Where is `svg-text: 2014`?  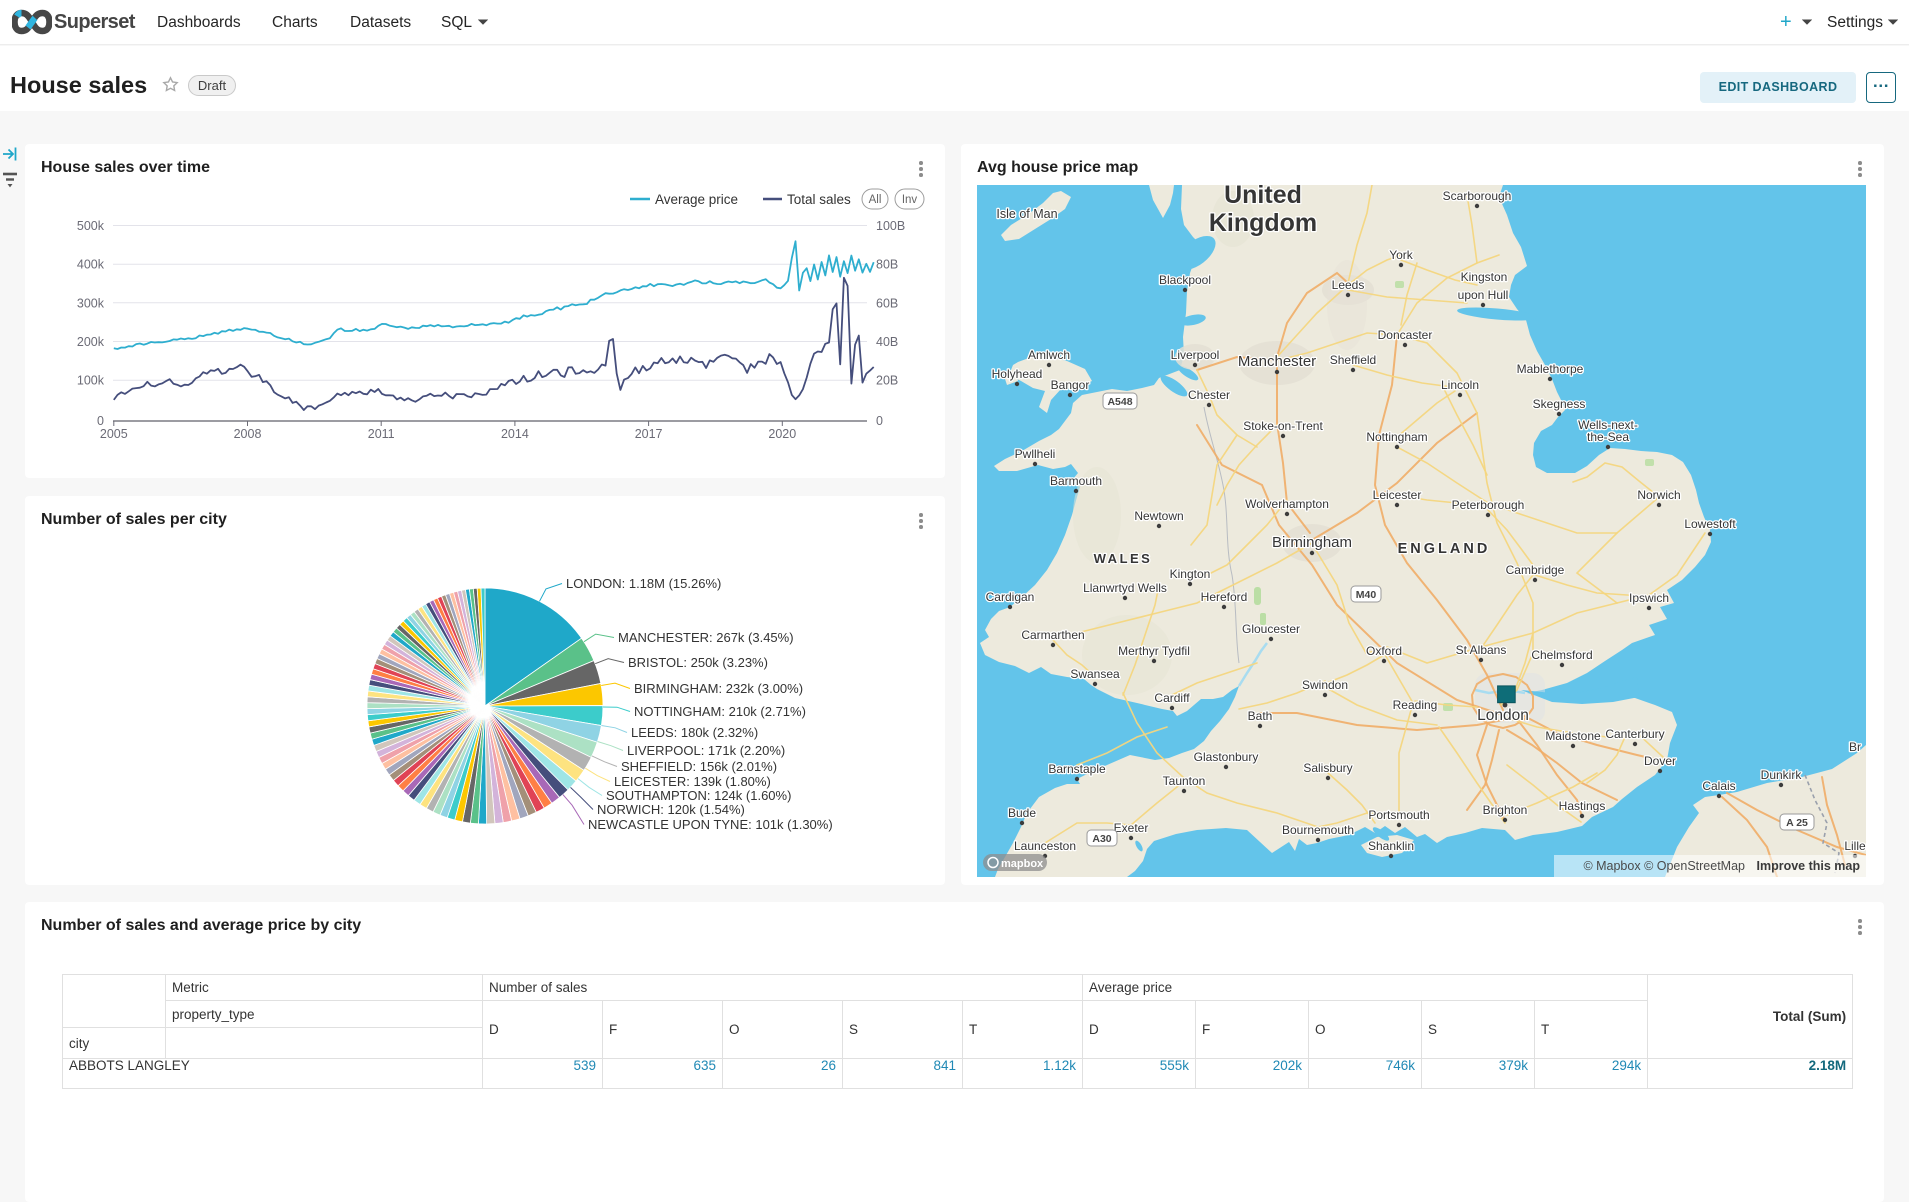 svg-text: 2014 is located at coordinates (515, 434).